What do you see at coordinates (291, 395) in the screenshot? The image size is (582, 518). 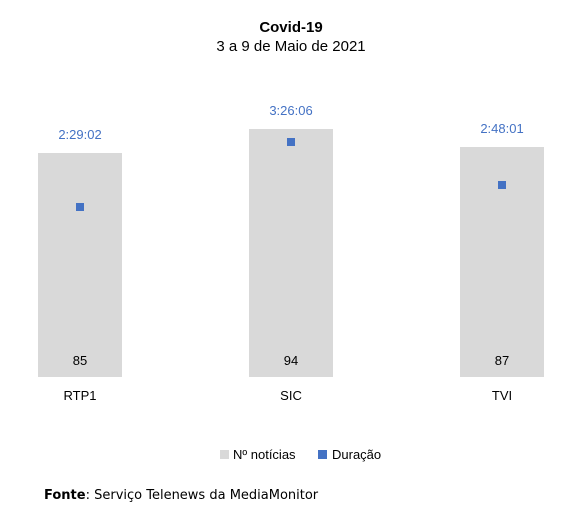 I see `category-label-sic: SIC` at bounding box center [291, 395].